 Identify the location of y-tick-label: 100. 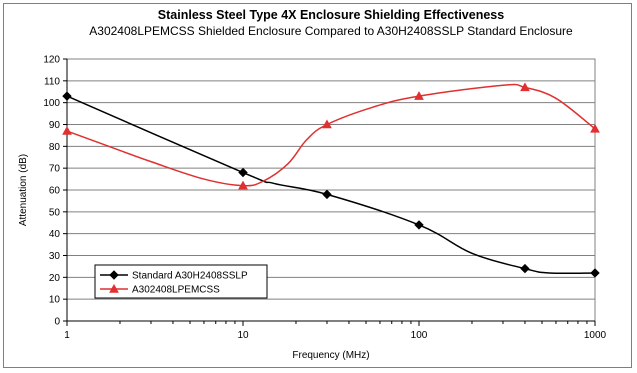
(51, 103).